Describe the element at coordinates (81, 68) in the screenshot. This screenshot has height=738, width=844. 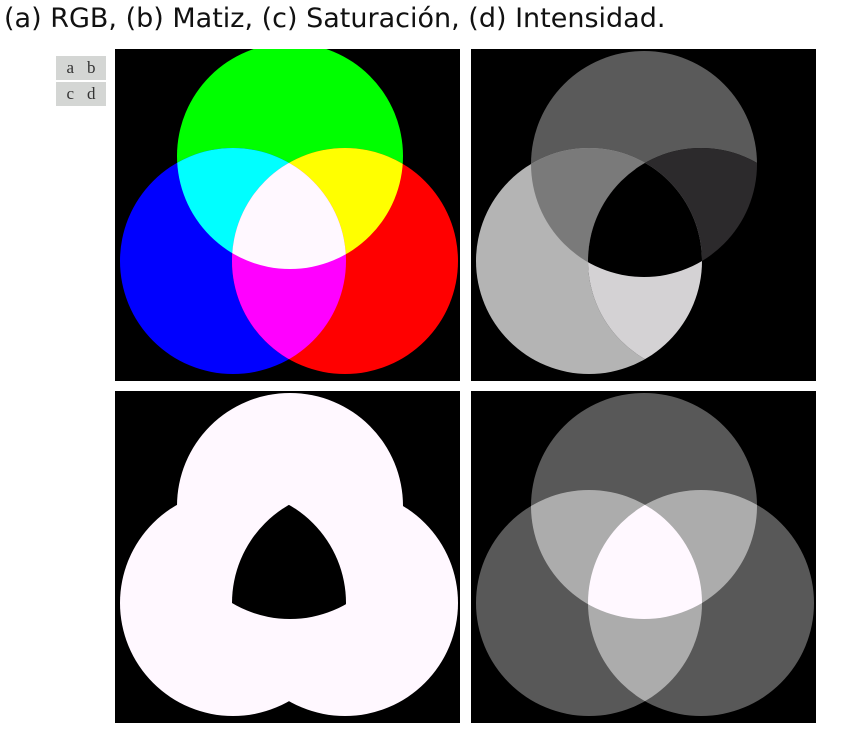
I see `legend-row-top: a b` at that location.